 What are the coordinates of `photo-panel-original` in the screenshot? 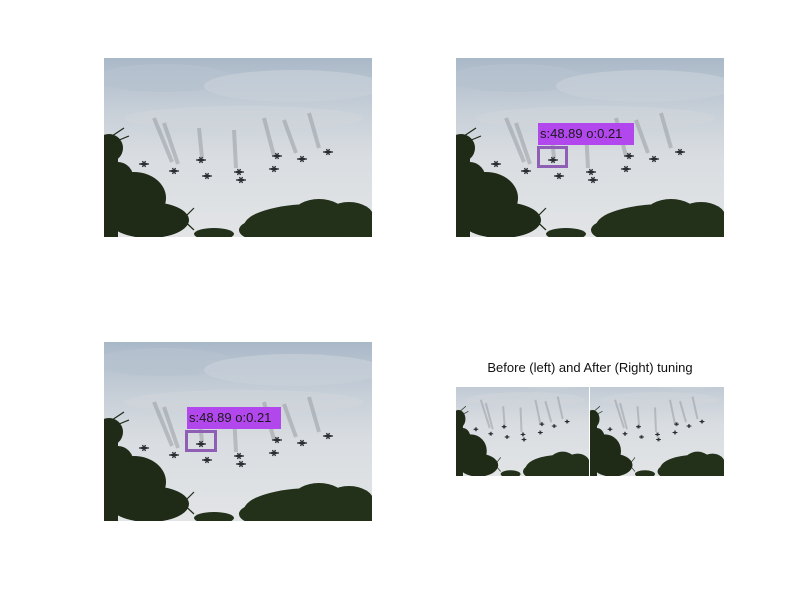 It's located at (238, 147).